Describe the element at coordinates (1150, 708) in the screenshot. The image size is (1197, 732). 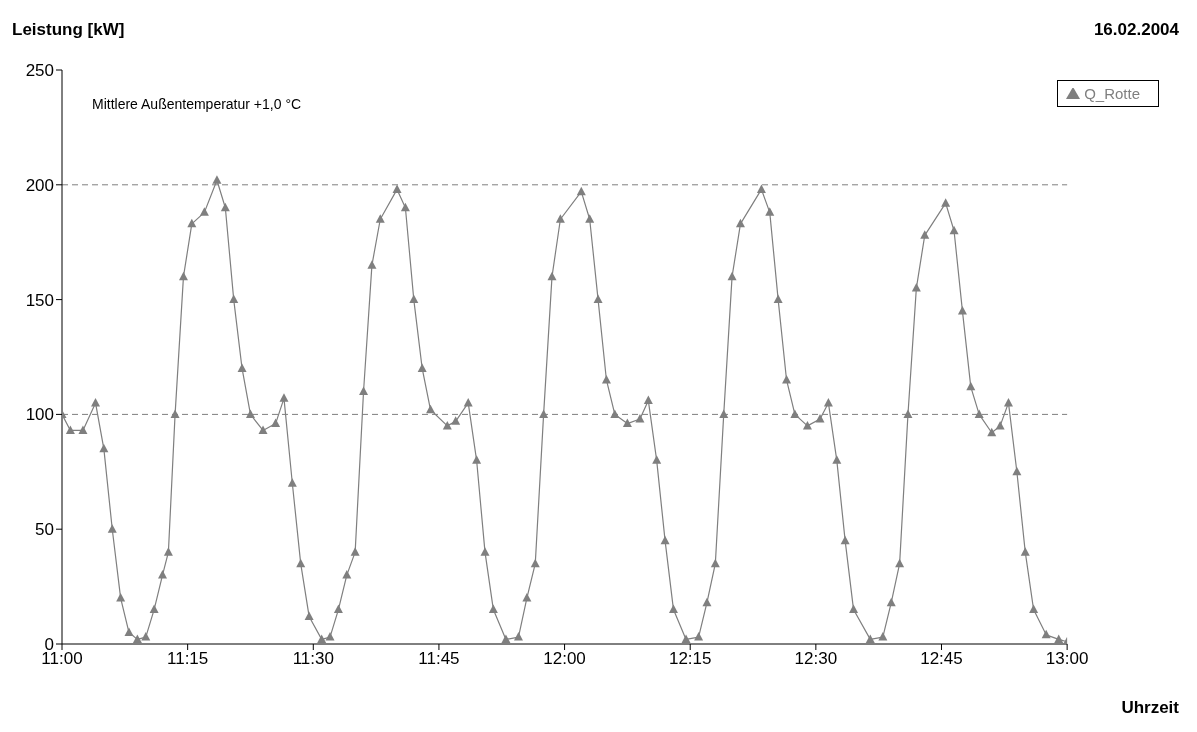
I see `x-axis-title: Uhrzeit` at that location.